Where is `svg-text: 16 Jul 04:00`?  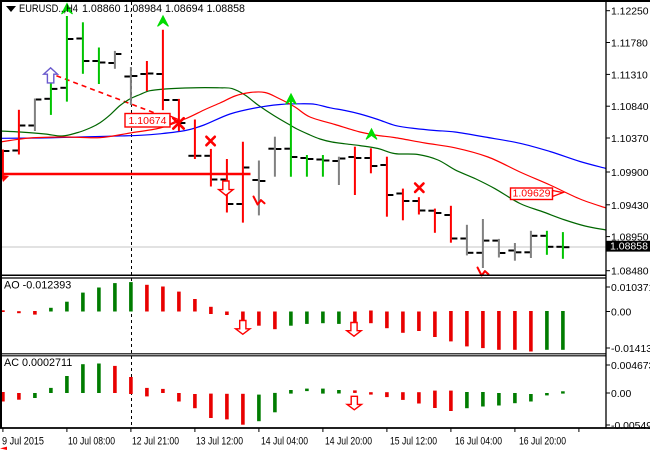
svg-text: 16 Jul 04:00 is located at coordinates (478, 442).